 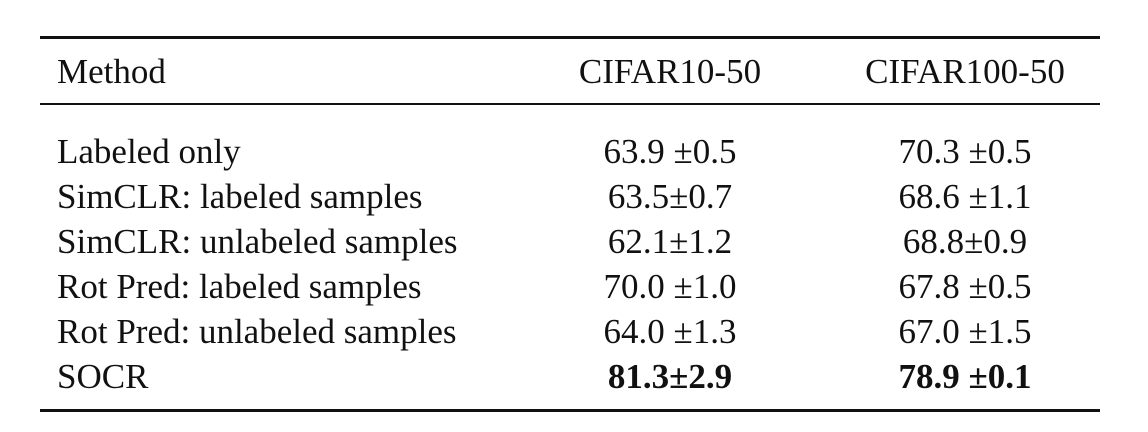 I want to click on method-cell: Rot Pred: labeled samples, so click(x=239, y=286).